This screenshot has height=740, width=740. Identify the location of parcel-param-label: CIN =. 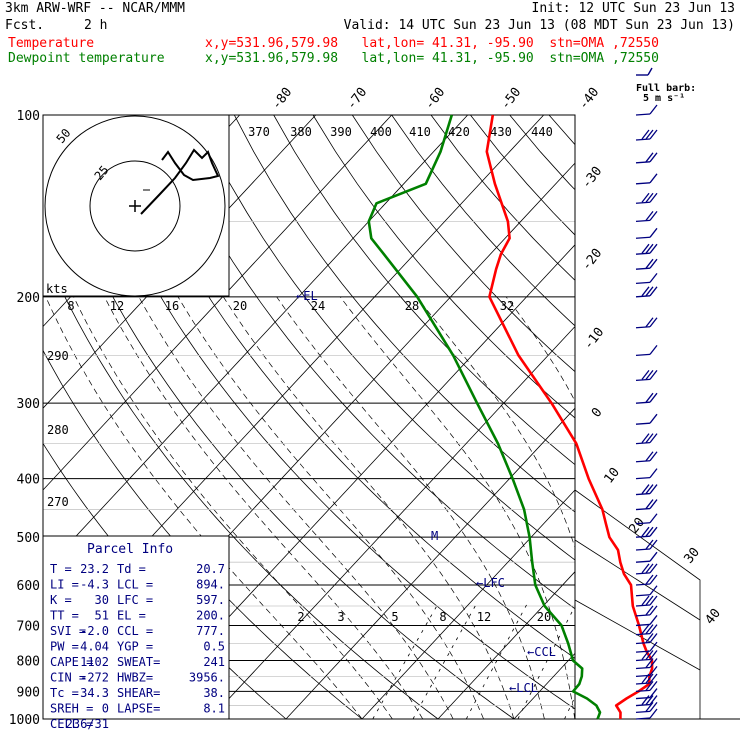
(68, 678).